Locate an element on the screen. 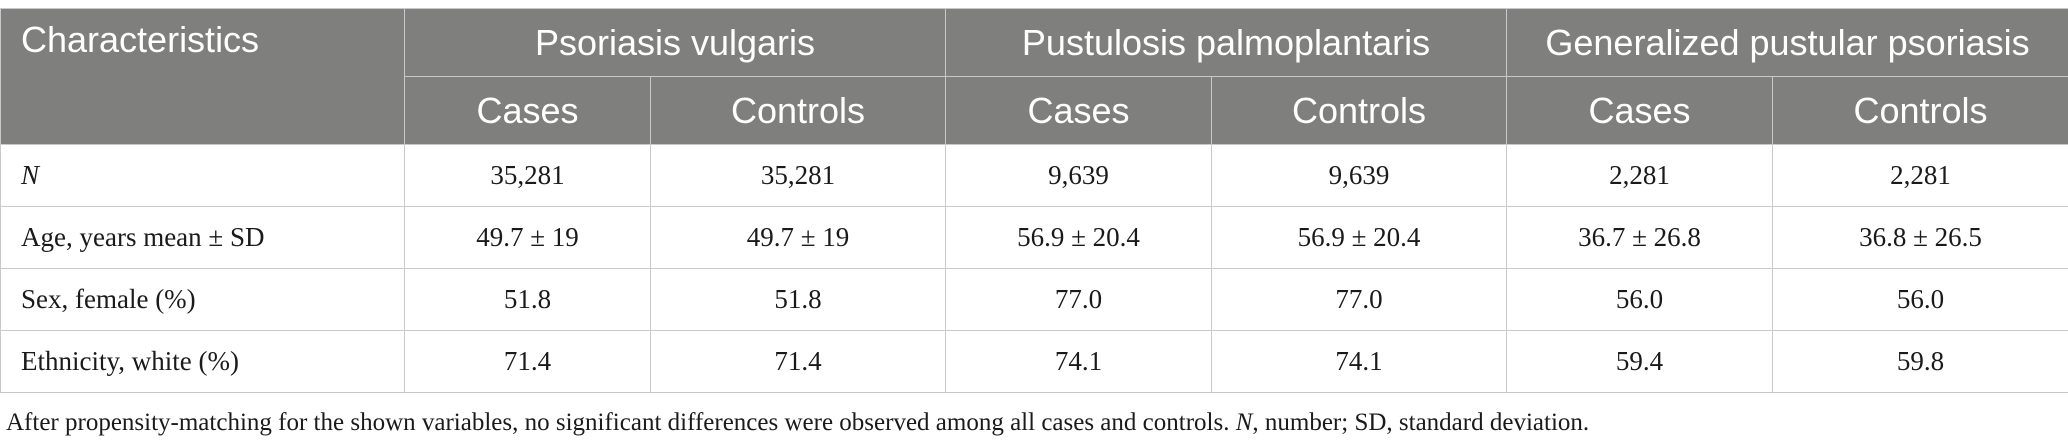 The height and width of the screenshot is (447, 2068). row-label: N is located at coordinates (202, 175).